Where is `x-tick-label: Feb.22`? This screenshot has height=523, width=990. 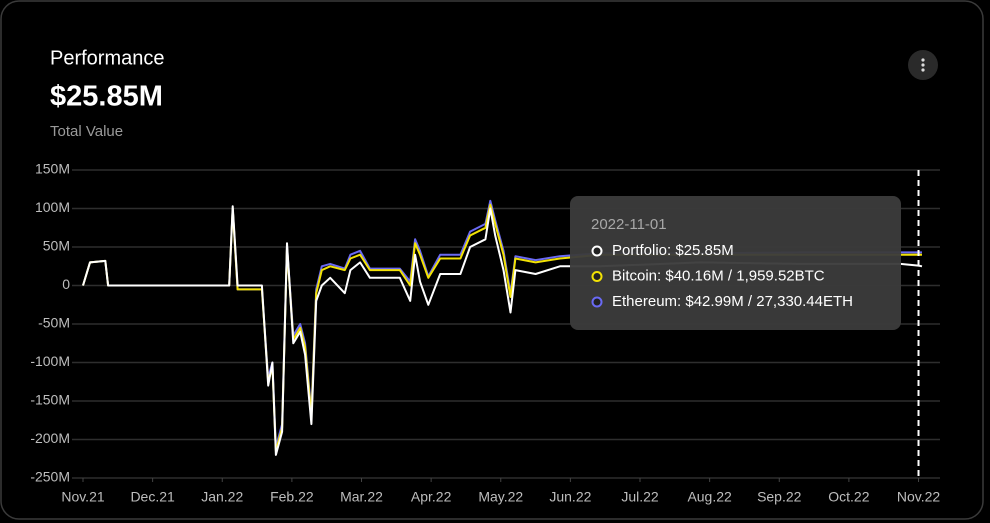
x-tick-label: Feb.22 is located at coordinates (292, 497).